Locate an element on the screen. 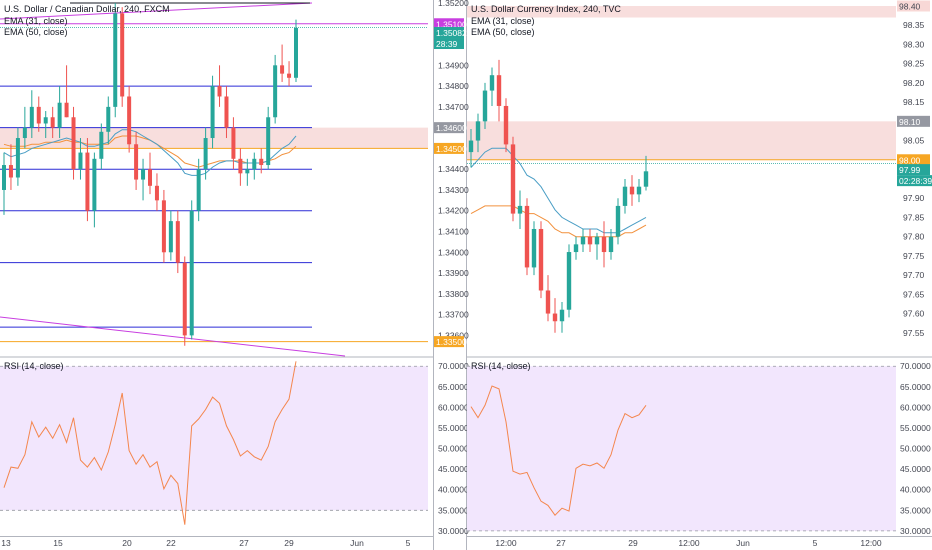  usdcad-price-tick: 1.33800 is located at coordinates (453, 294).